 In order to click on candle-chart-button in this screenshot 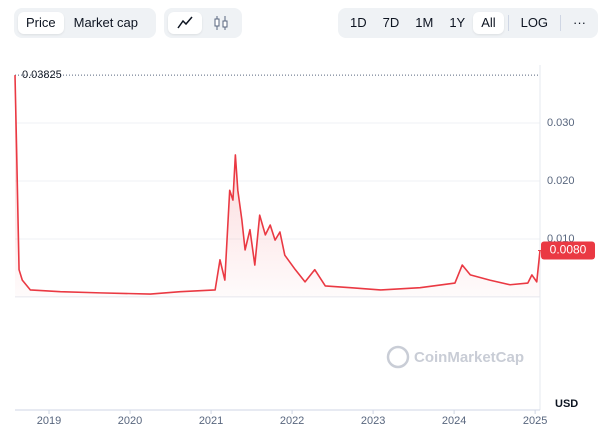, I will do `click(221, 23)`.